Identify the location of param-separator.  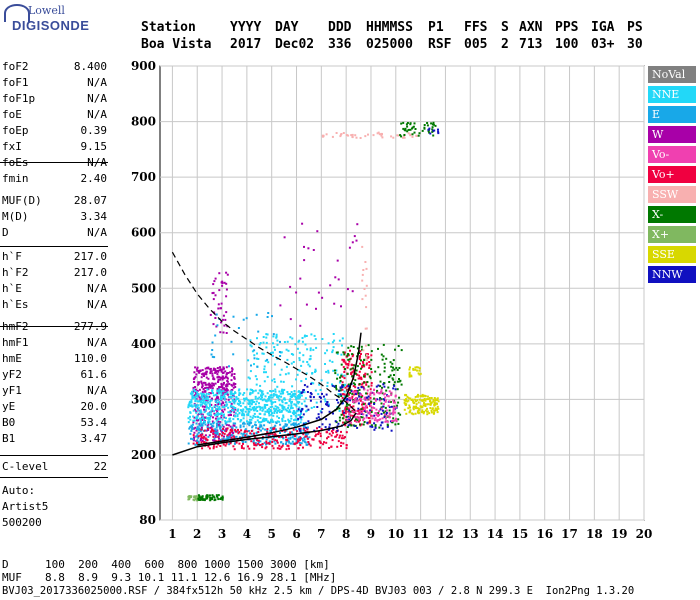
(54, 162).